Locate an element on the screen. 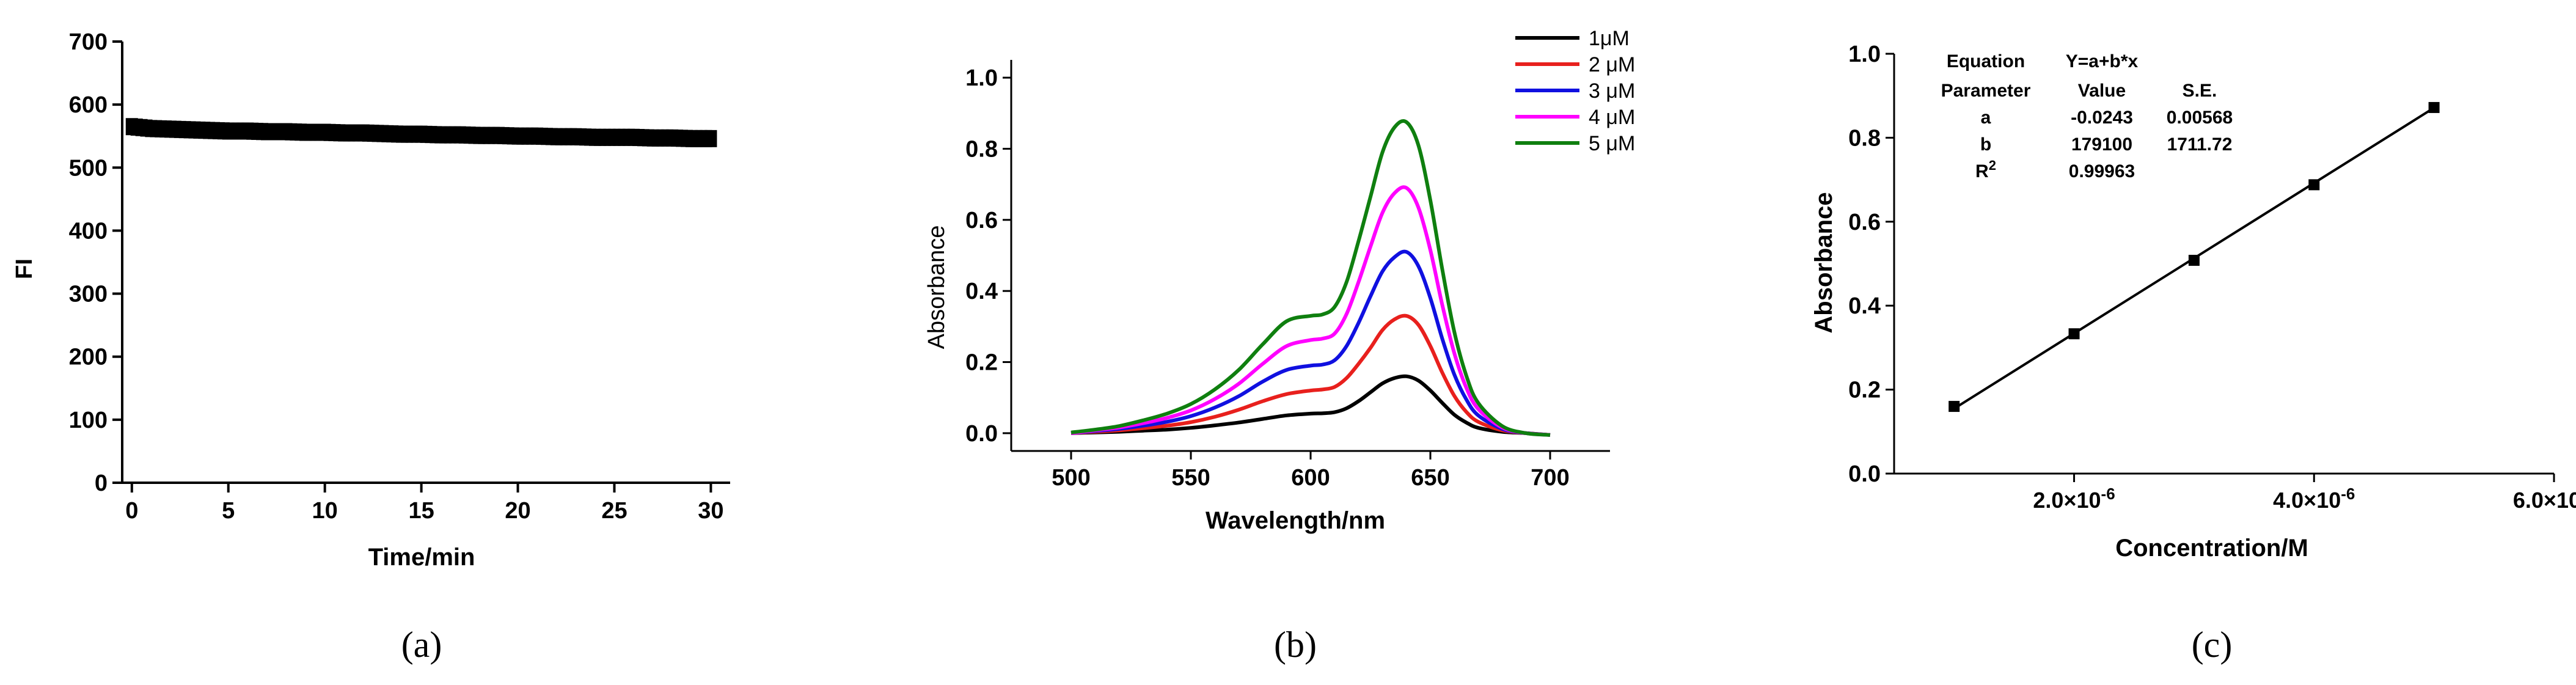 This screenshot has width=2576, height=685. panel-c-fit-table-cell: 0.00568 is located at coordinates (2200, 118).